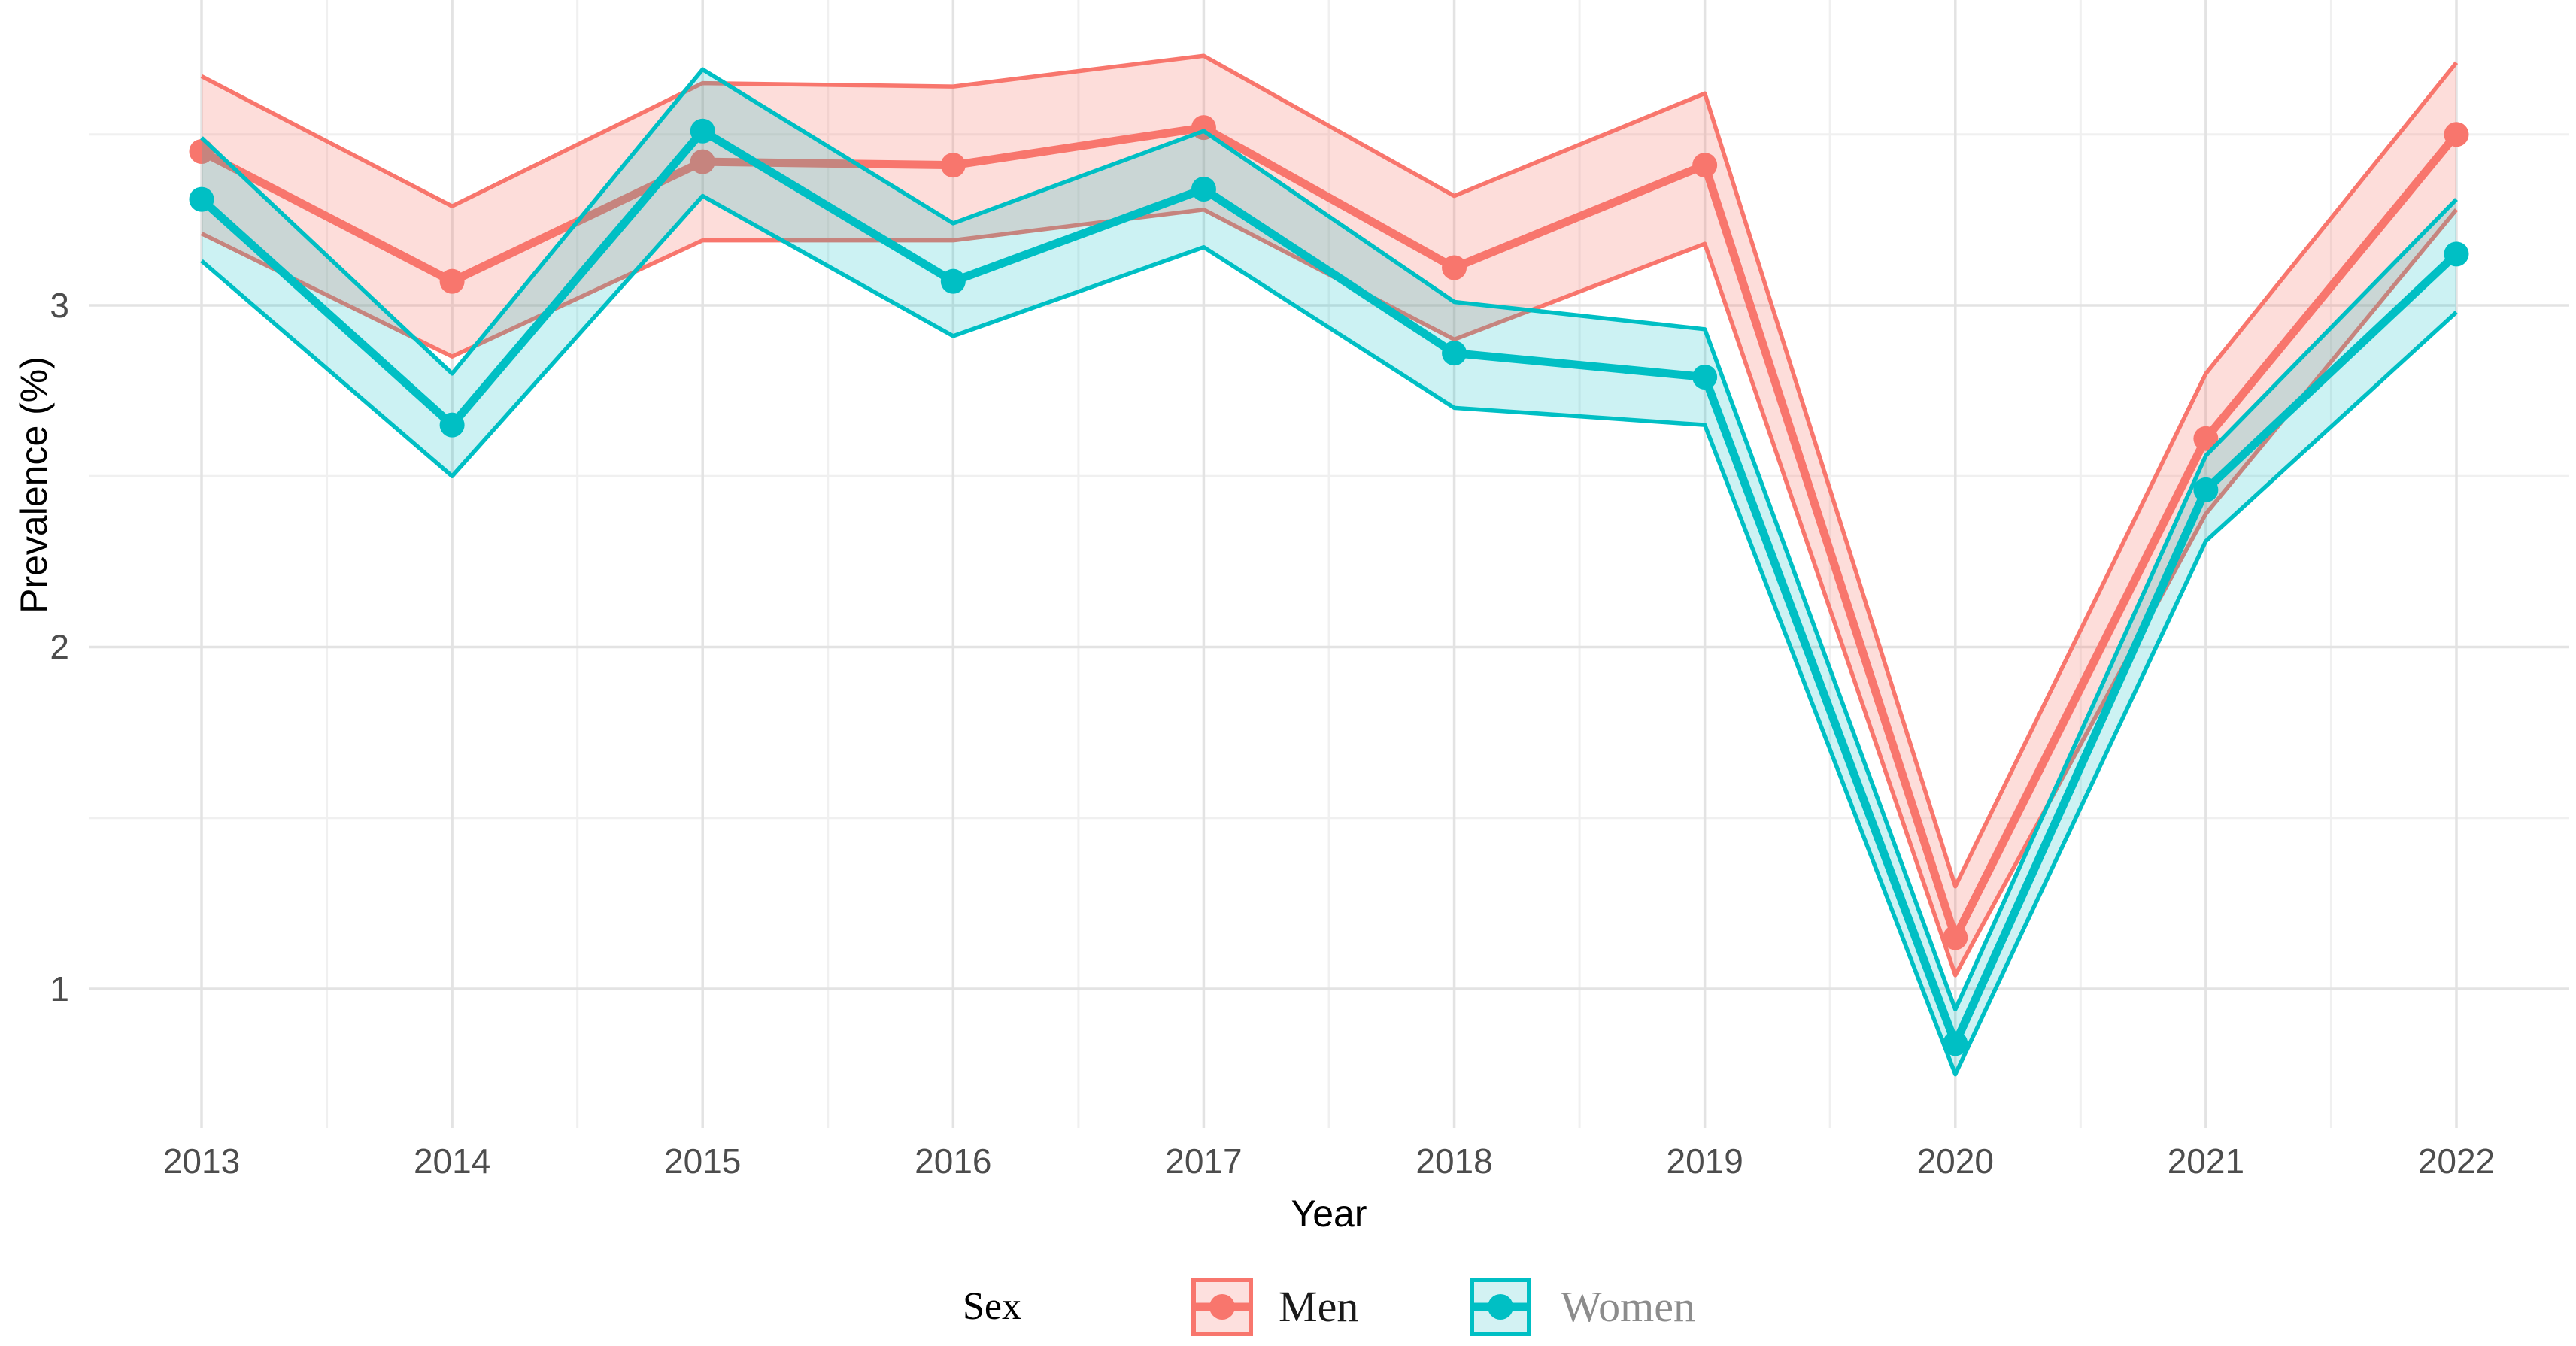 This screenshot has height=1346, width=2576. What do you see at coordinates (34, 485) in the screenshot?
I see `y-axis-title: Prevalence (%)` at bounding box center [34, 485].